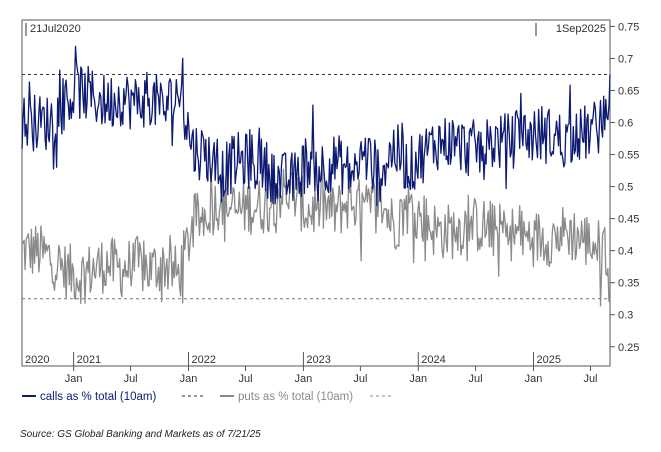  What do you see at coordinates (628, 220) in the screenshot?
I see `y-tick-label: 0.45` at bounding box center [628, 220].